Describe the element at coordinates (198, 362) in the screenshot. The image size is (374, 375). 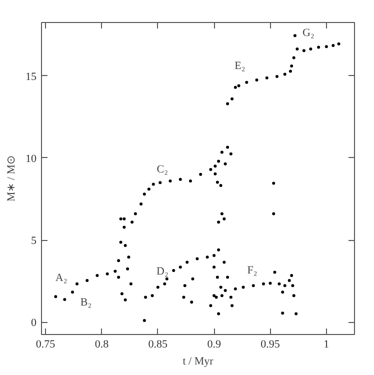
I see `x-axis-title: t / Myr` at that location.